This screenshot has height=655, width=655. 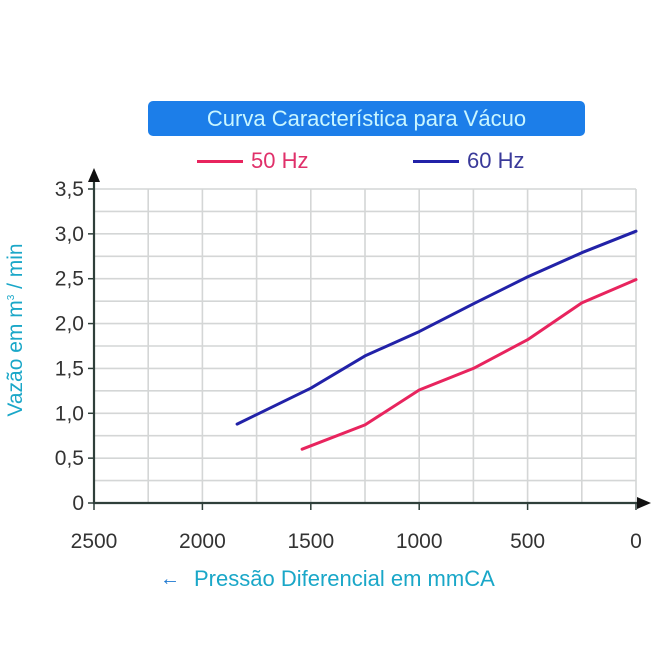 I want to click on left-arrow-icon: ←, so click(x=170, y=578).